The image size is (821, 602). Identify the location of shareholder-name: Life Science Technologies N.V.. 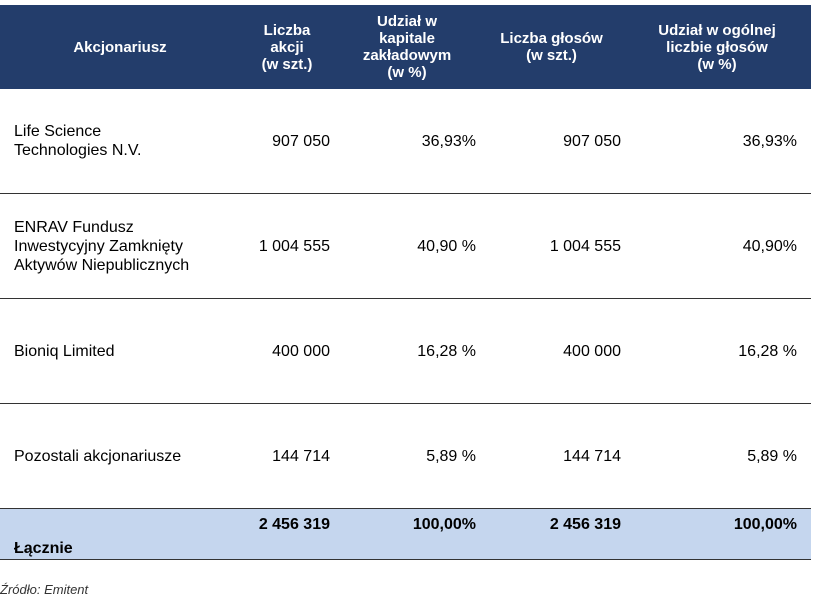
(120, 141).